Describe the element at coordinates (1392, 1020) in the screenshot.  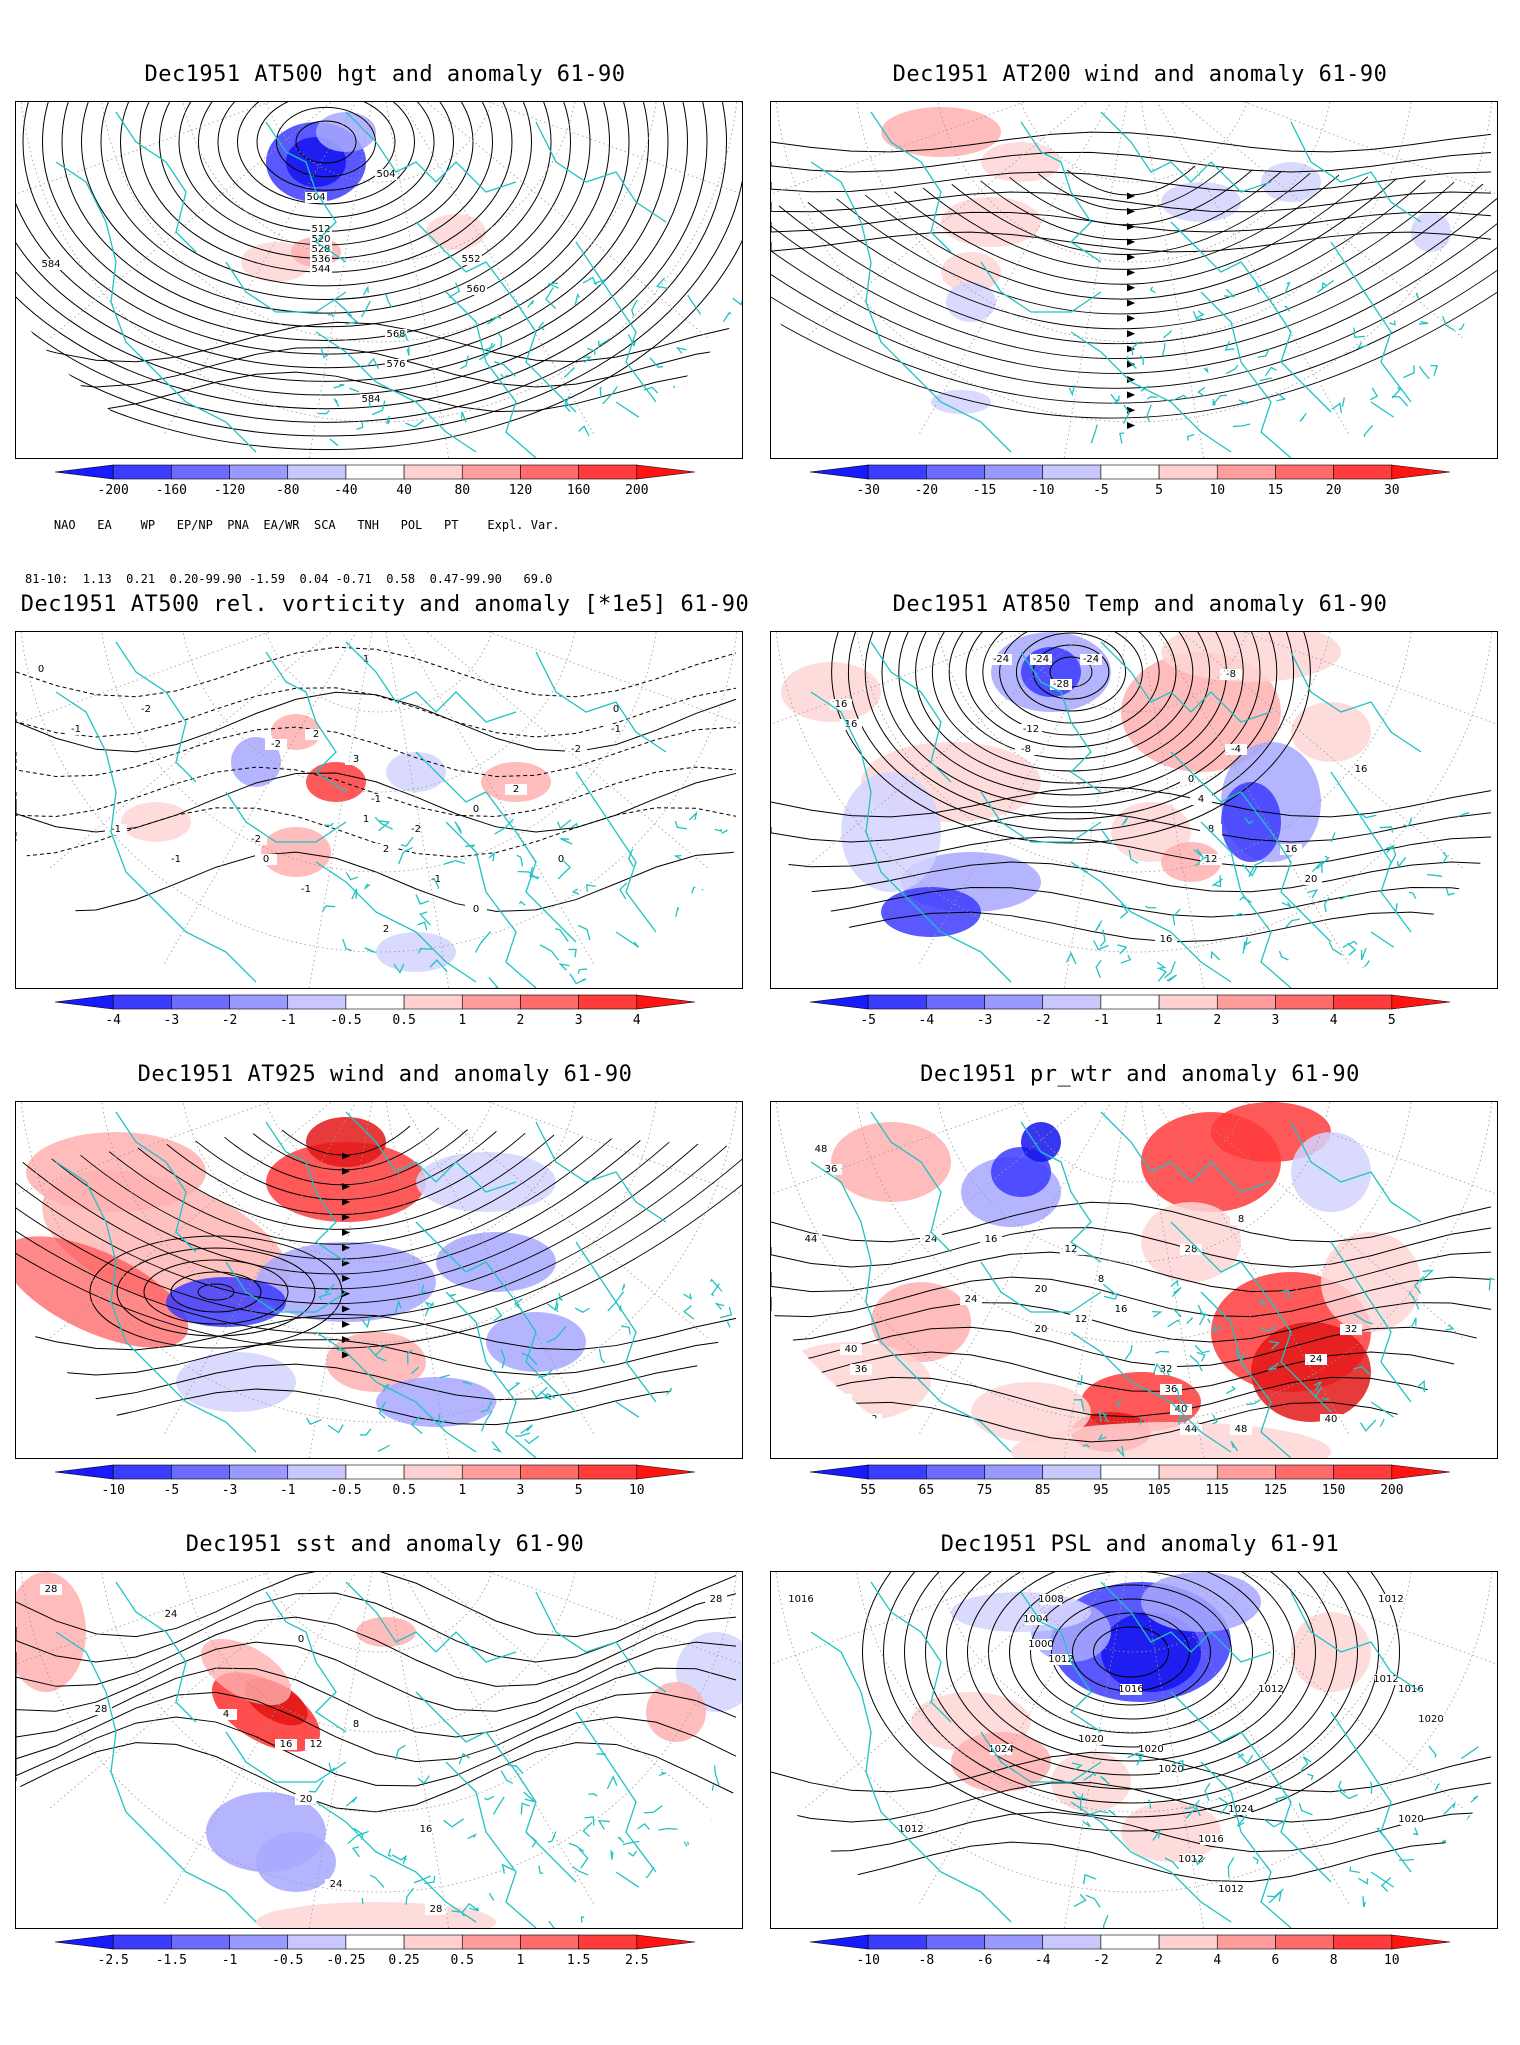
I see `colorbar-tick-label: 5` at that location.